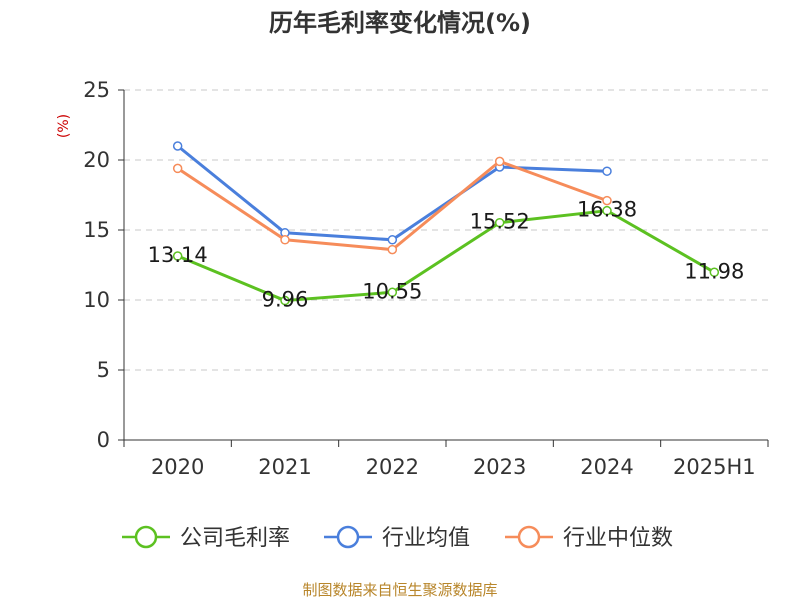  What do you see at coordinates (96, 160) in the screenshot?
I see `y-tick-label: 20` at bounding box center [96, 160].